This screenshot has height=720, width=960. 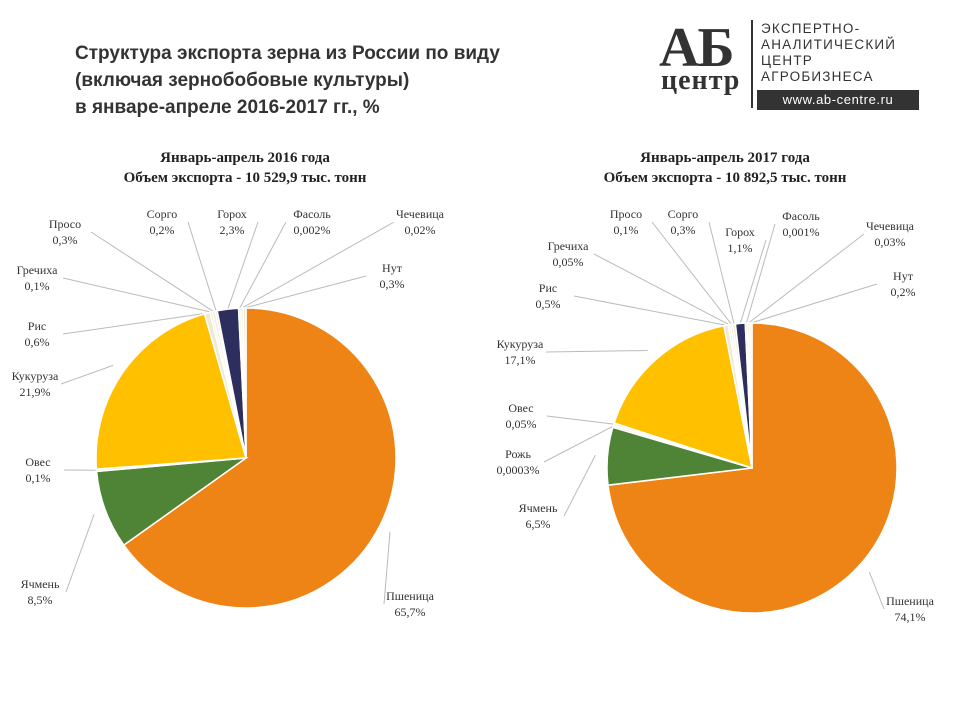 I want to click on pie-2017-leader-buckwheat, so click(x=661, y=289).